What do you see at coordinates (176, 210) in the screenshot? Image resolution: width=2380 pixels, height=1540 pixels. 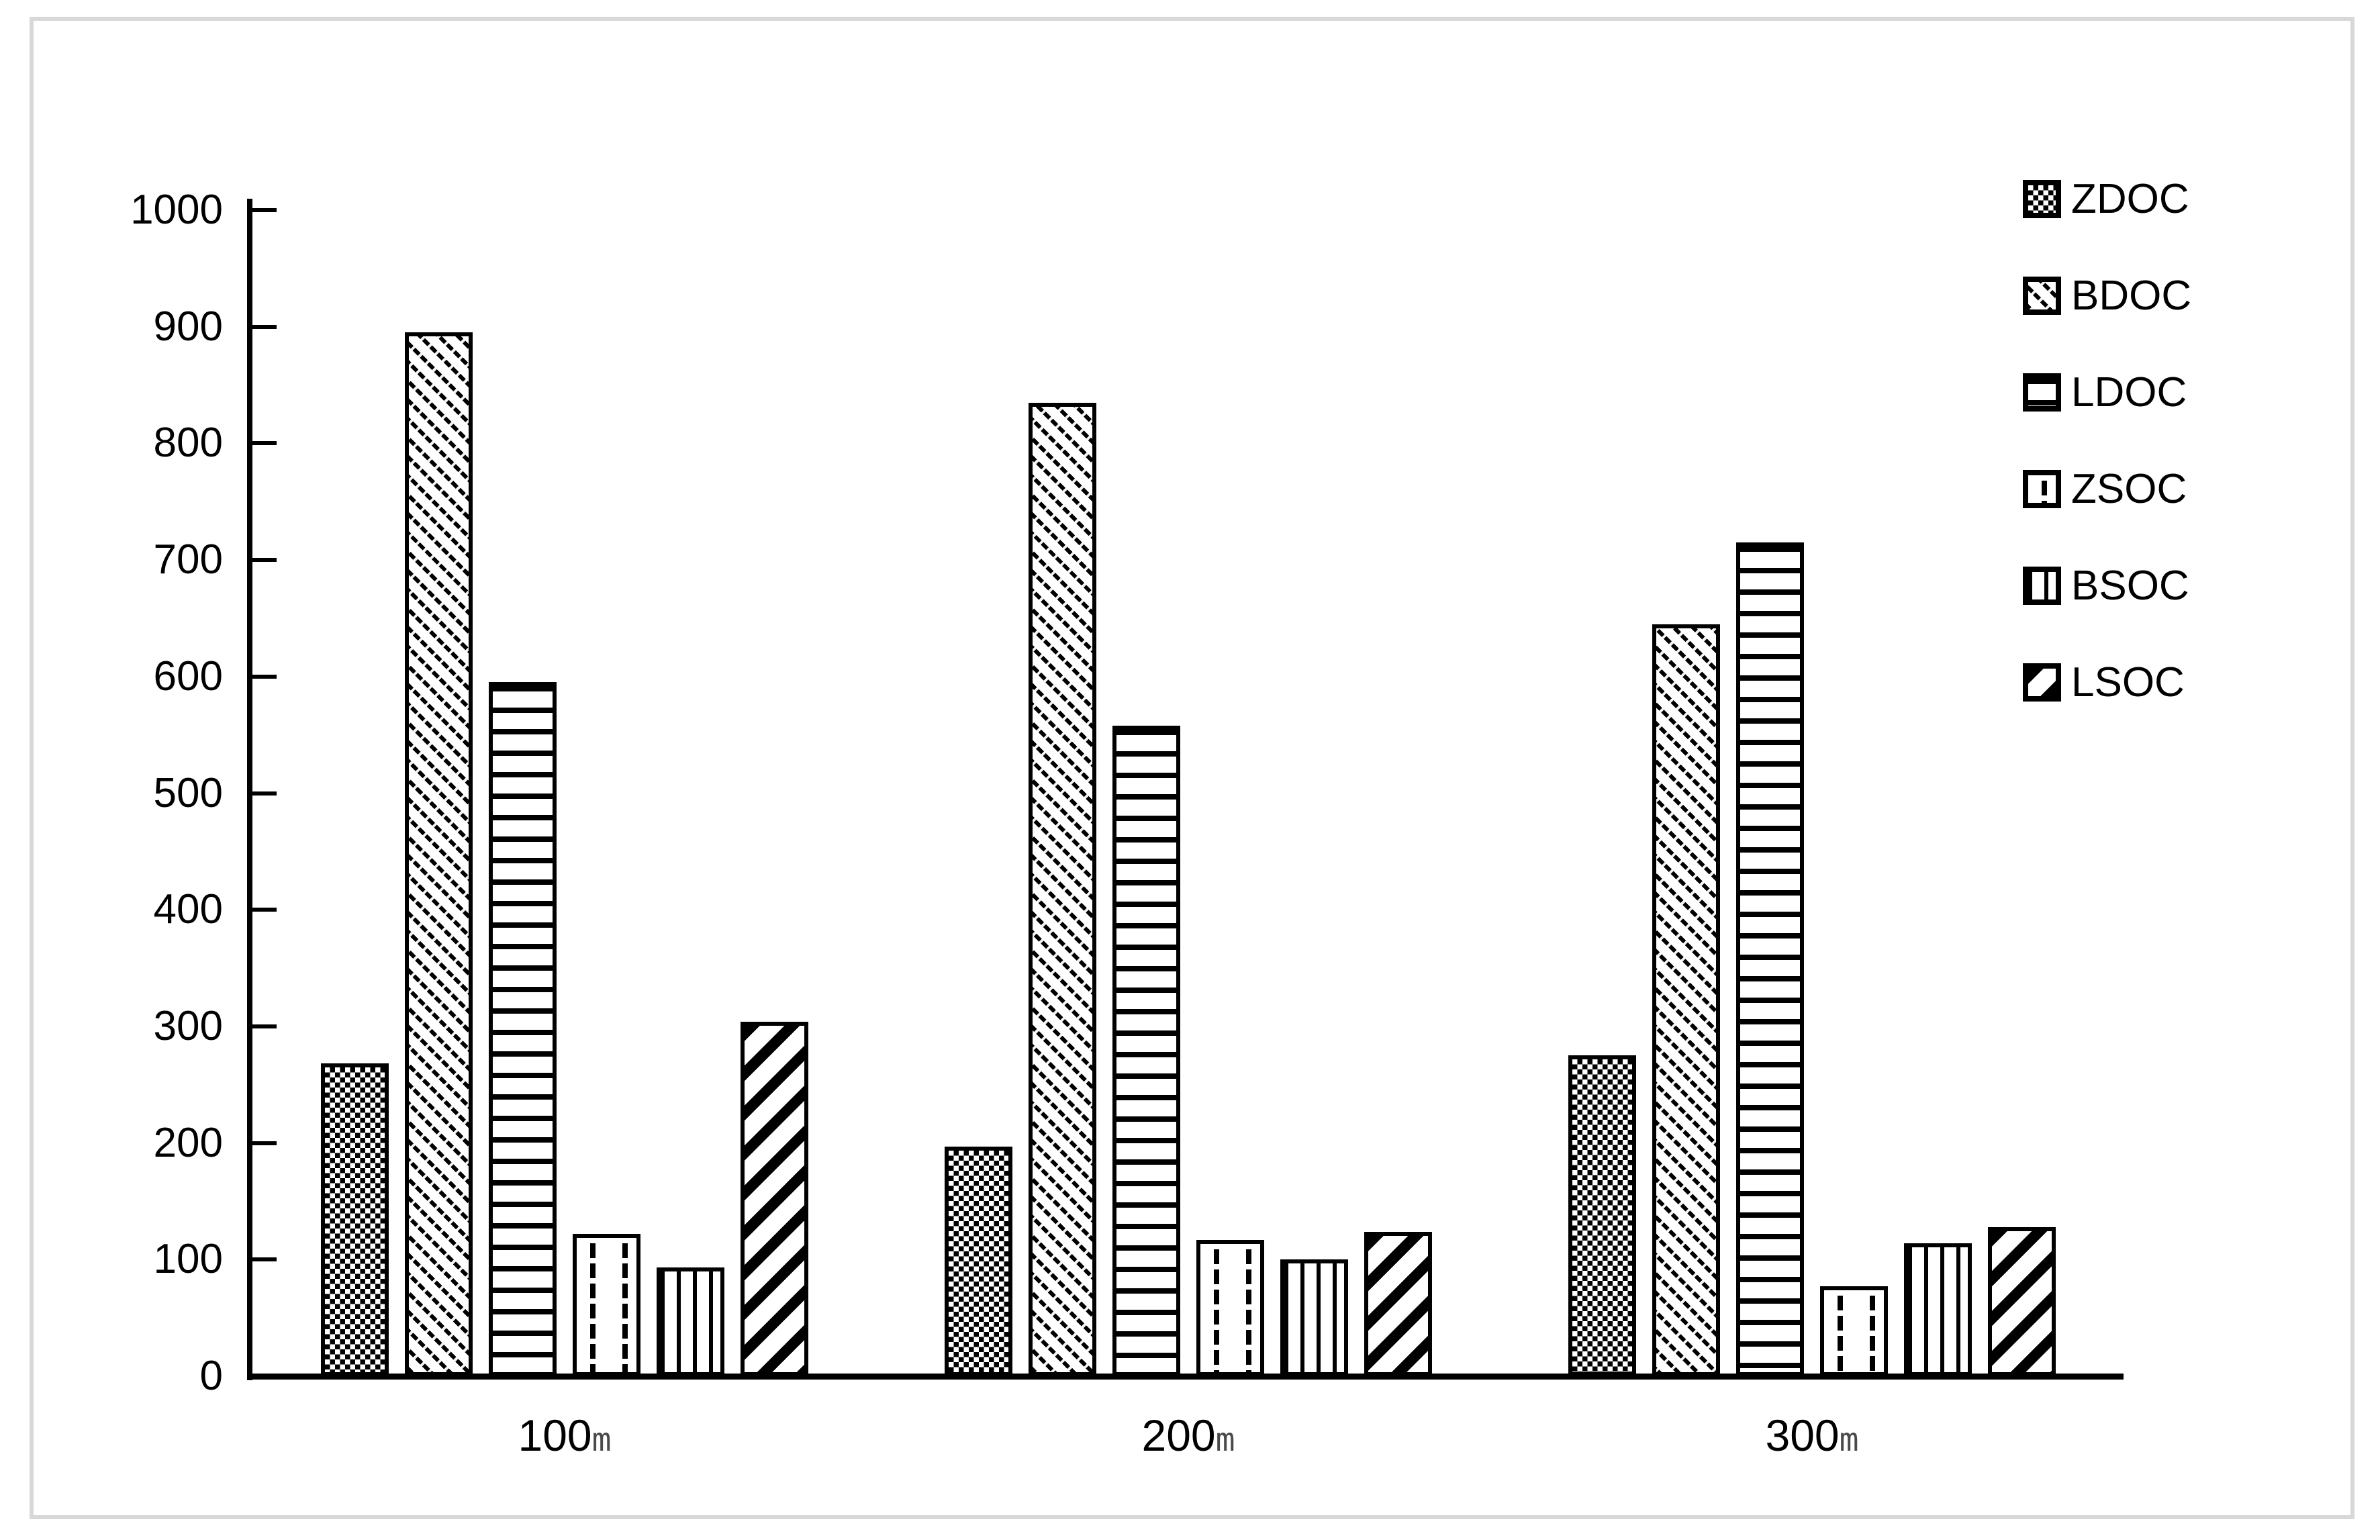 I see `y-tick-label: 1000` at bounding box center [176, 210].